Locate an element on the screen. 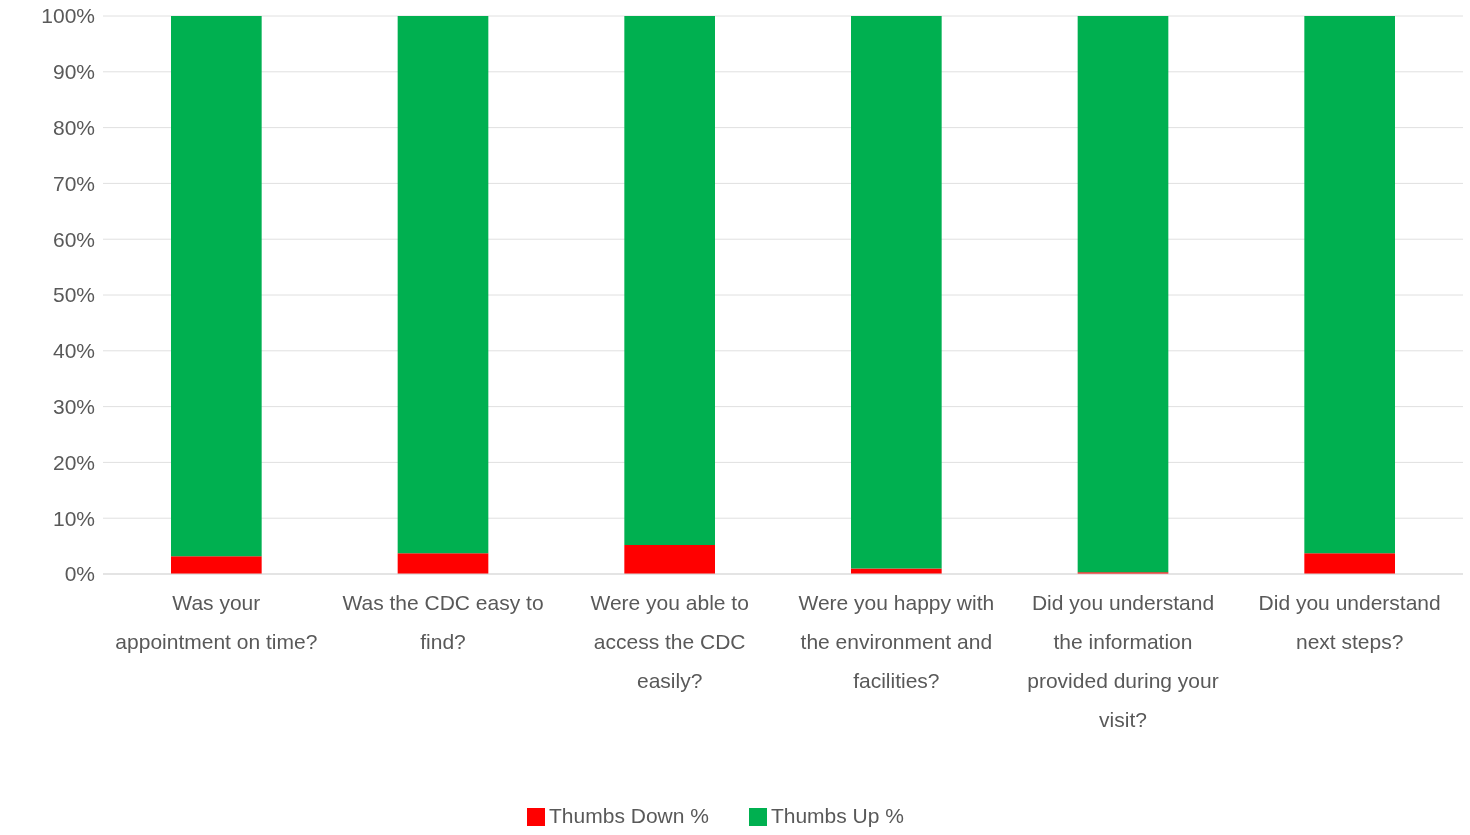 The image size is (1470, 835). y-tick-label: 70% is located at coordinates (73, 183).